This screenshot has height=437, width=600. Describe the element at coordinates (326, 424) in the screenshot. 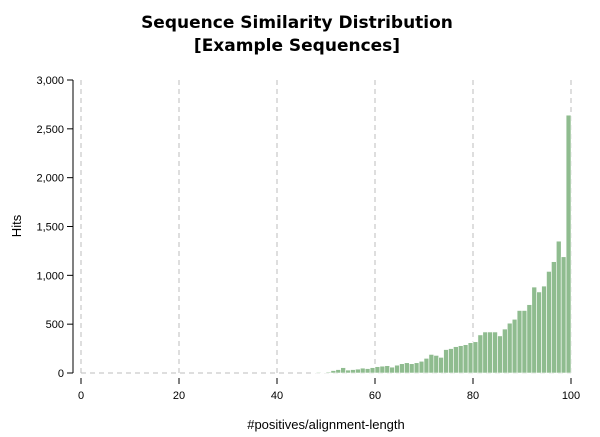

I see `x-axis-label: #positives/alignment-length` at that location.